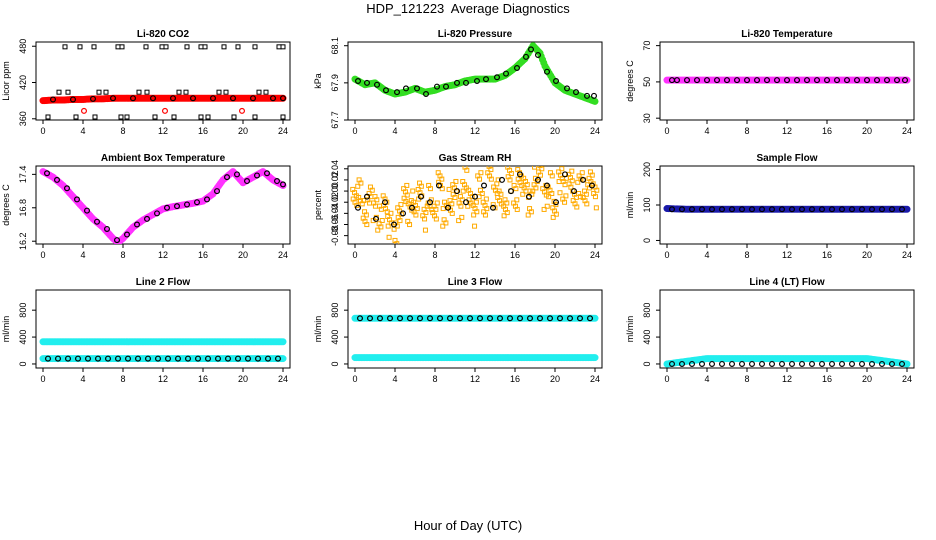  What do you see at coordinates (23, 208) in the screenshot?
I see `y-tick-label: 16.8` at bounding box center [23, 208].